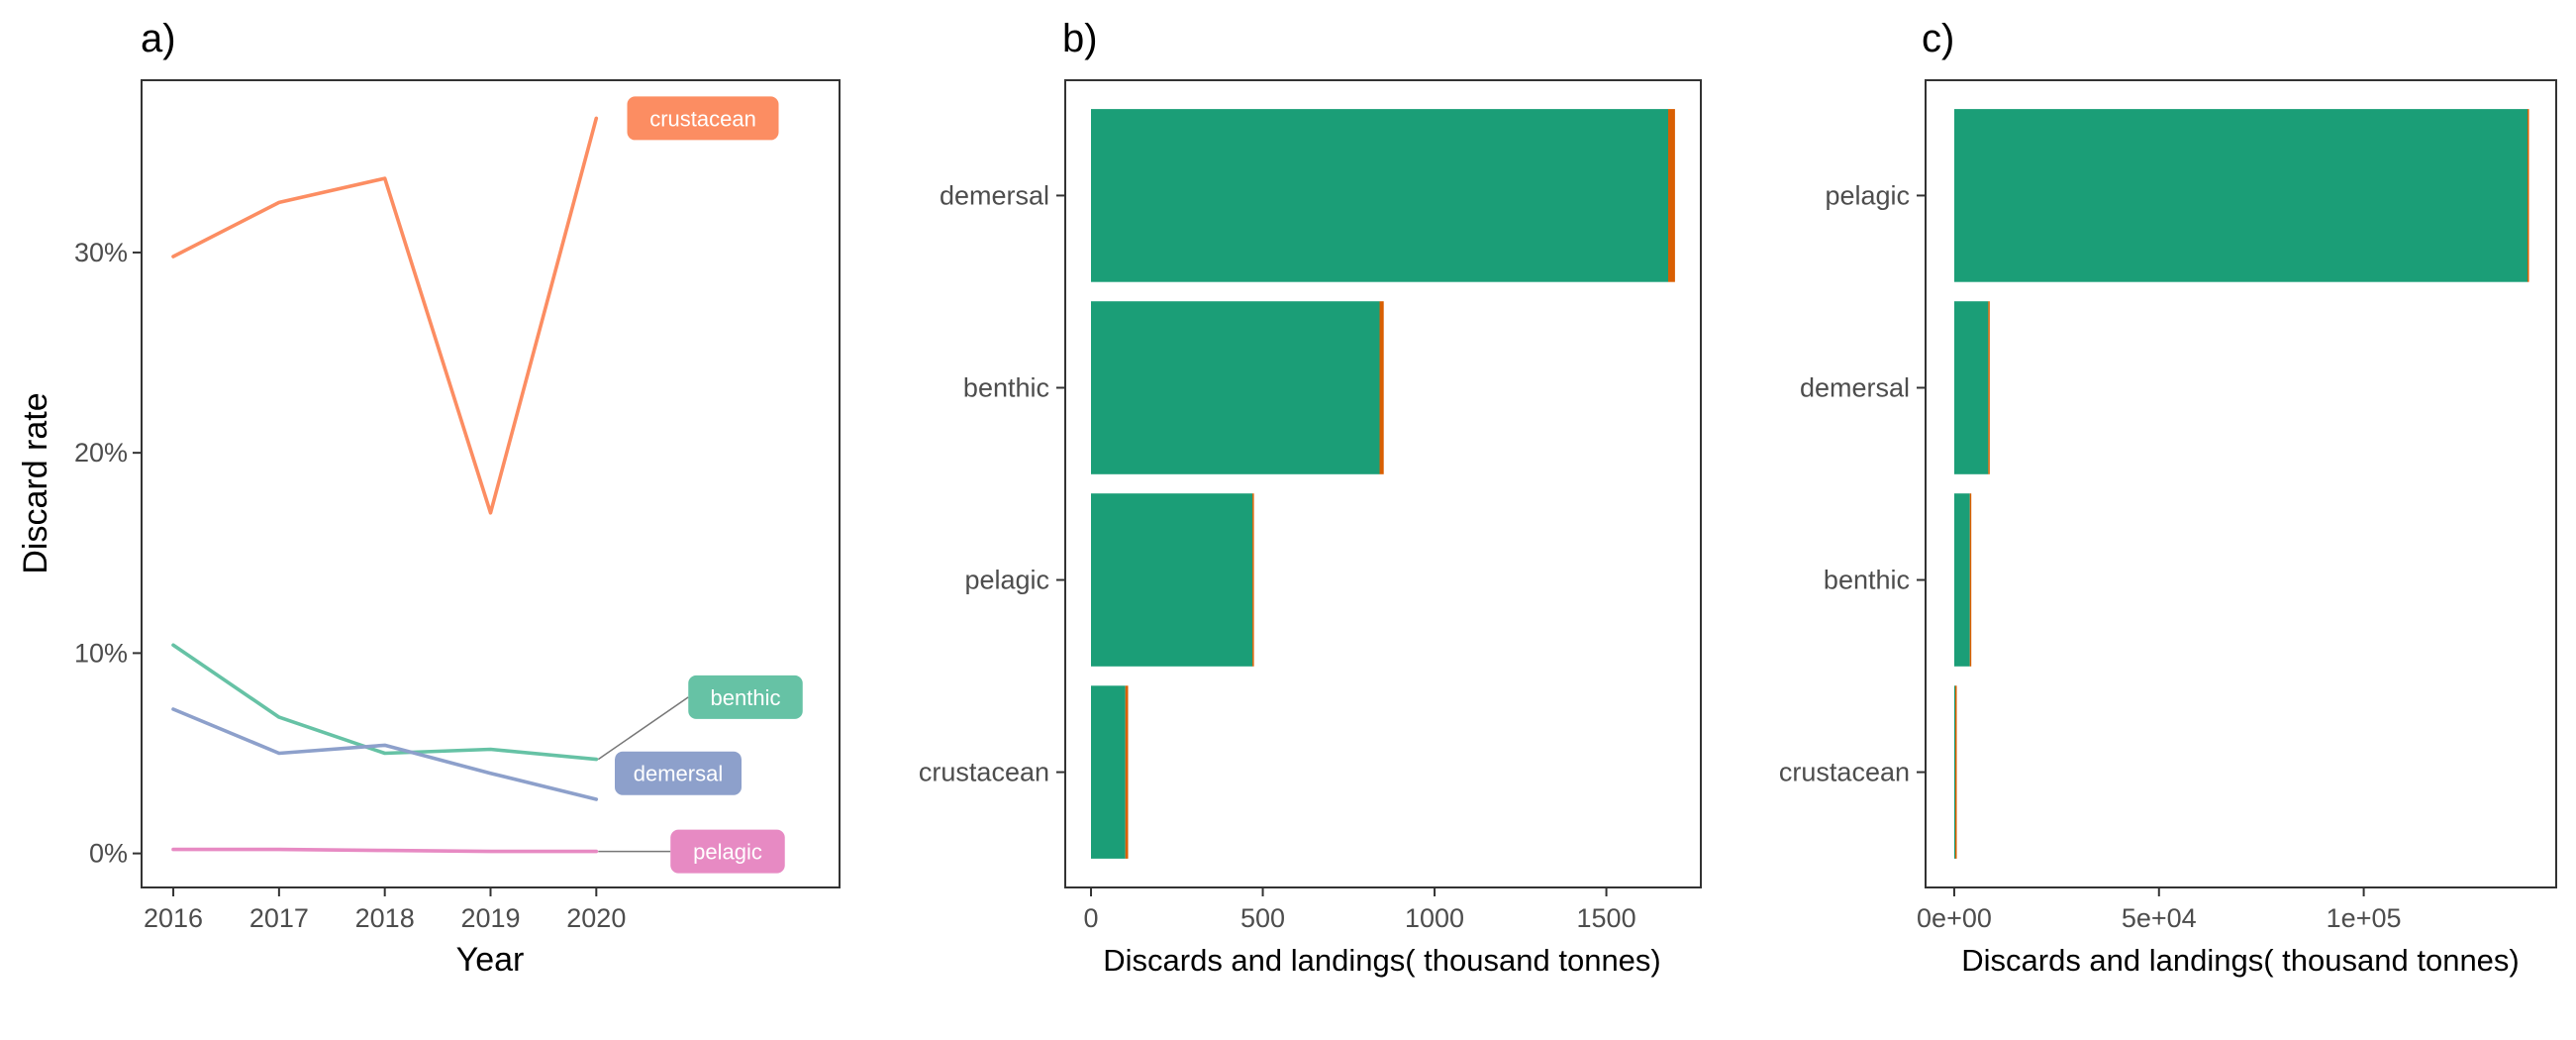  What do you see at coordinates (159, 38) in the screenshot?
I see `panel-a-tag: a)` at bounding box center [159, 38].